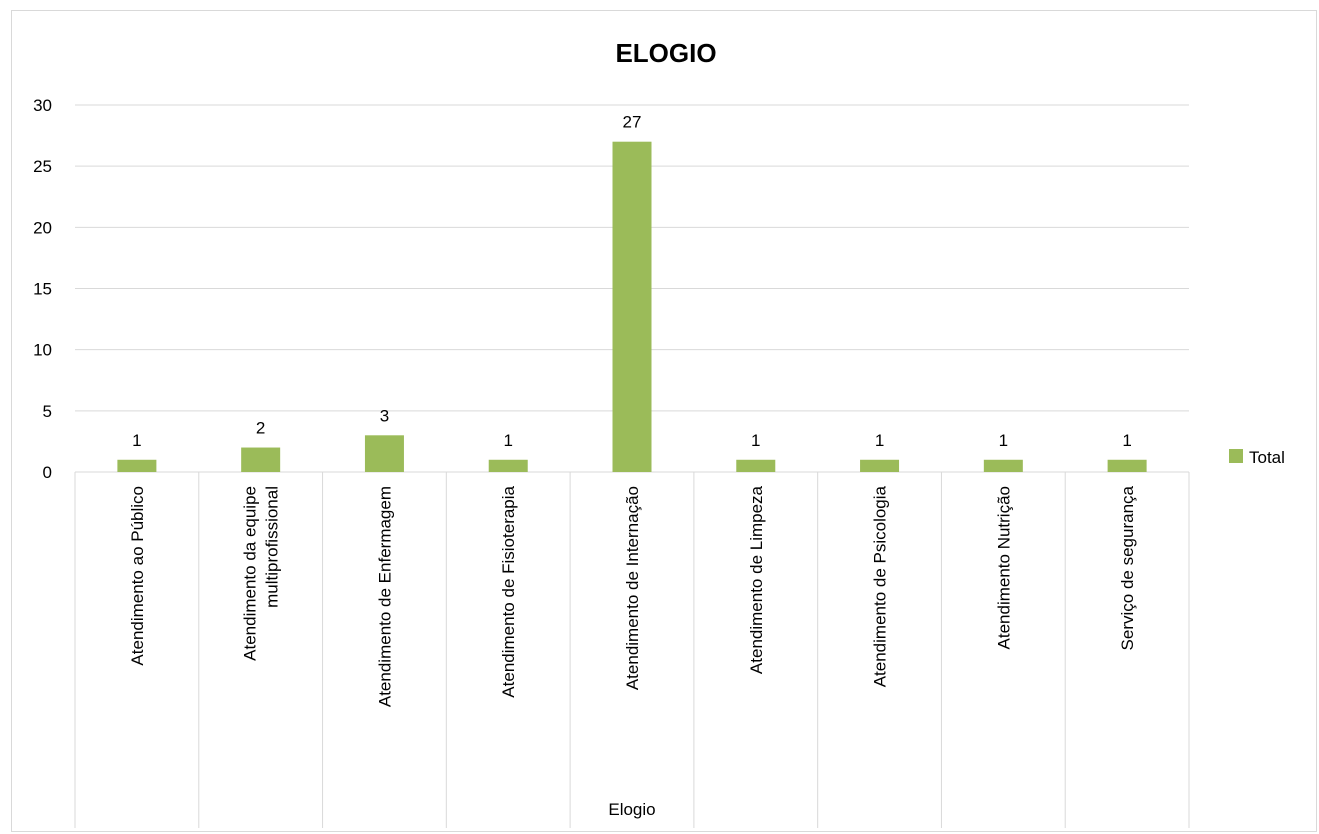 Image resolution: width=1319 pixels, height=834 pixels. I want to click on category-label-line: Atendimento Nutrição, so click(1003, 567).